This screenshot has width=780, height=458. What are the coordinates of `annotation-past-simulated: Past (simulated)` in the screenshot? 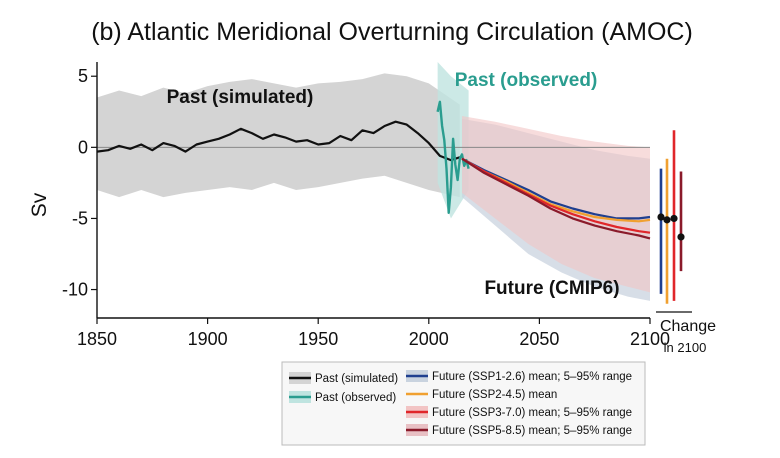 It's located at (240, 97).